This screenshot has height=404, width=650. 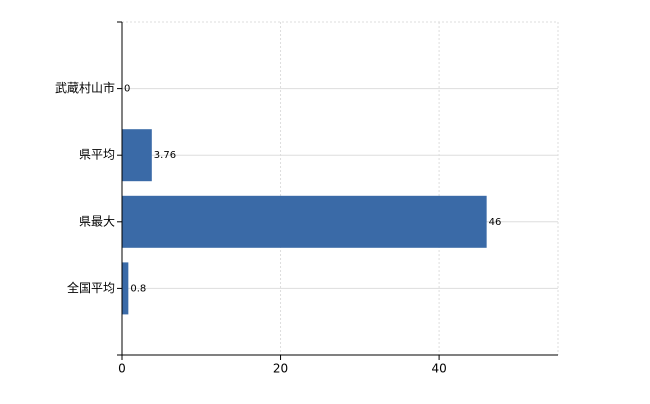 What do you see at coordinates (97, 155) in the screenshot?
I see `y-tick-label: 県平均` at bounding box center [97, 155].